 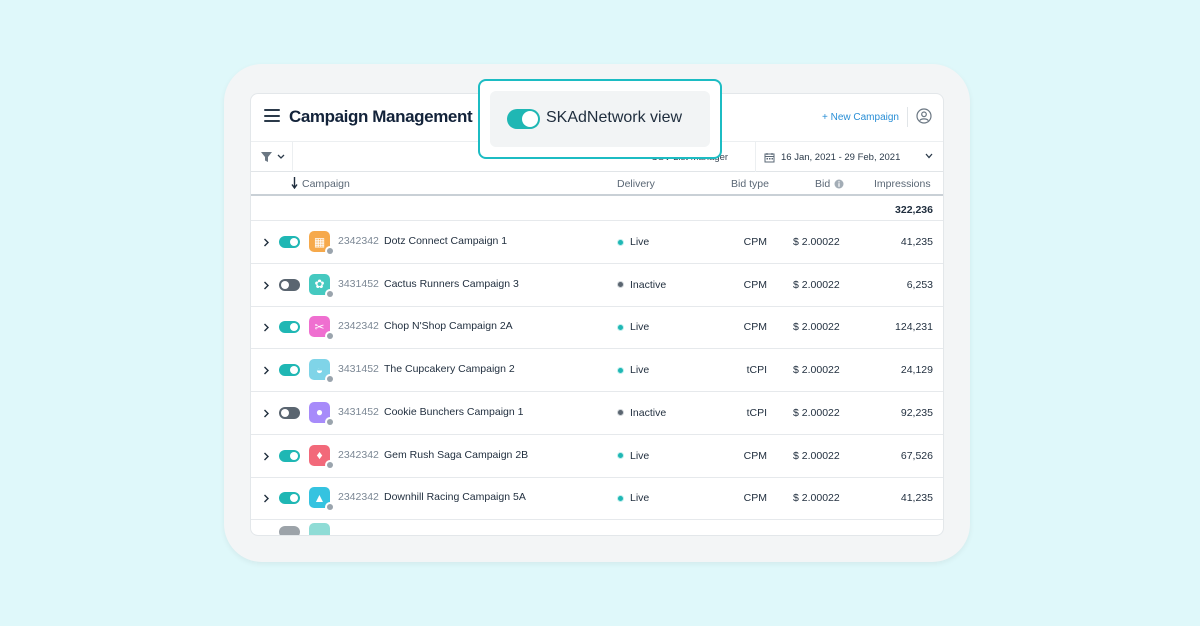 I want to click on total-impressions: 322,236, so click(x=914, y=210).